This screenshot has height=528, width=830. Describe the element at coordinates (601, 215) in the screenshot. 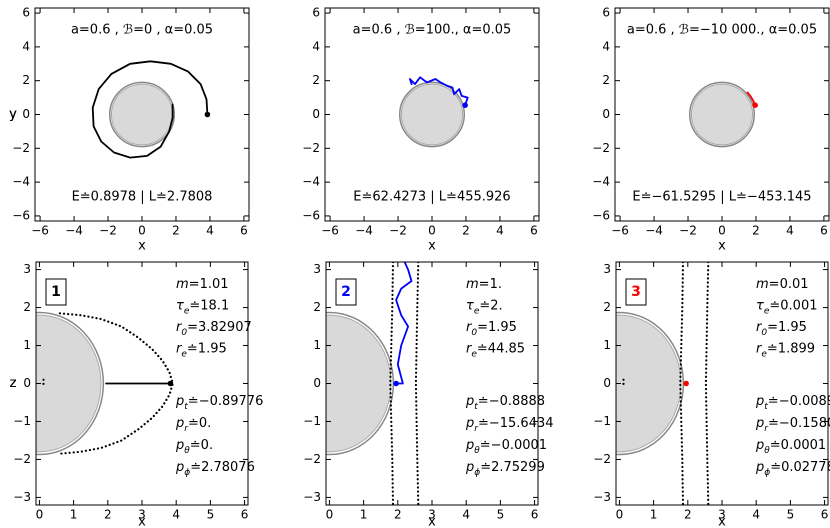

I see `y-tick-label: −6` at that location.